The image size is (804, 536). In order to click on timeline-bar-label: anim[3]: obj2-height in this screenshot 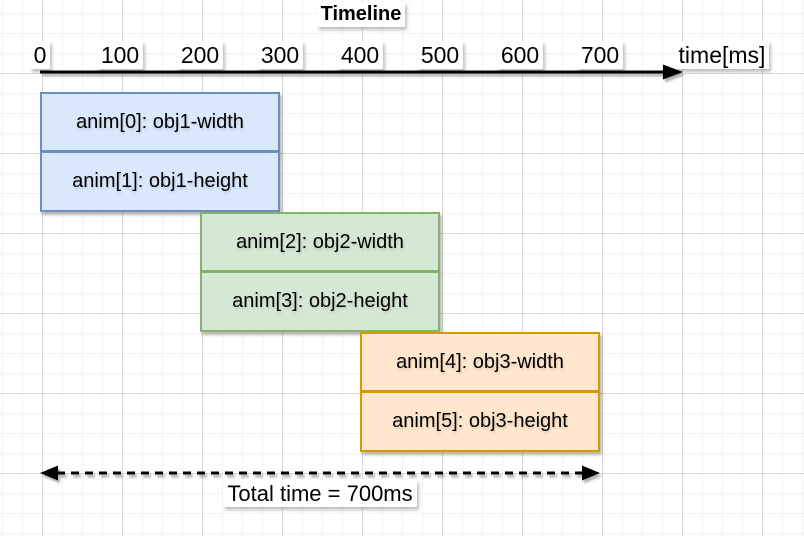, I will do `click(320, 301)`.